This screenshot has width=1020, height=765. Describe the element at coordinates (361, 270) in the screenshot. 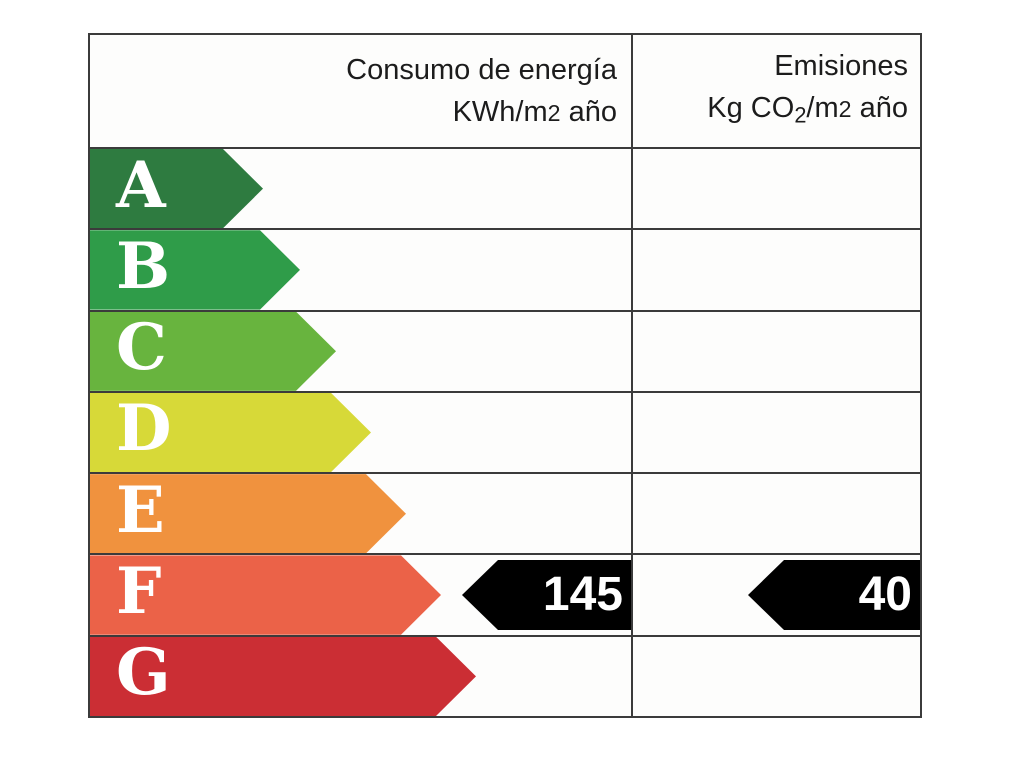

I see `rating-cell-consumption: B` at that location.